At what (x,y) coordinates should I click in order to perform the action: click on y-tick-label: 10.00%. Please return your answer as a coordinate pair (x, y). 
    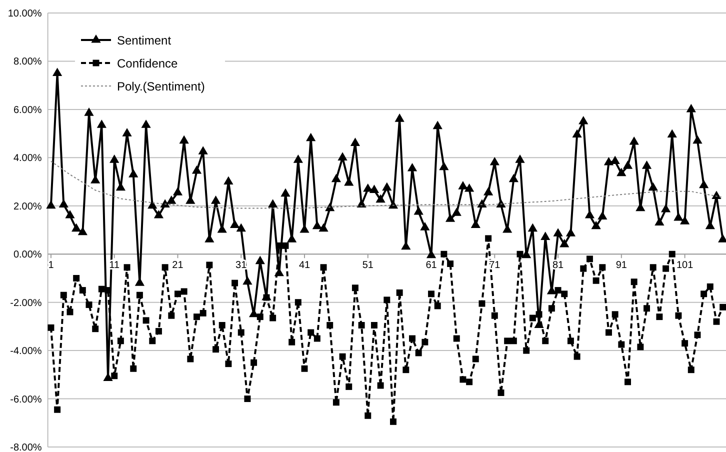
    Looking at the image, I should click on (25, 14).